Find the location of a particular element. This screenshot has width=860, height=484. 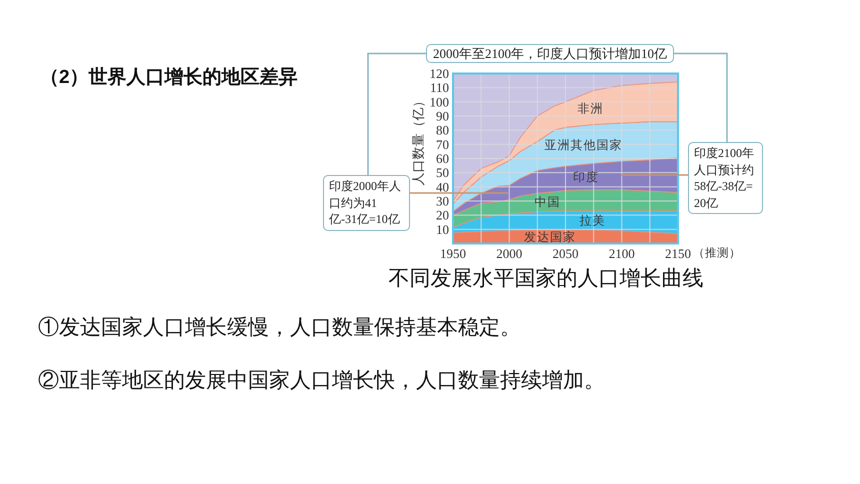

y-tick-label: 40 is located at coordinates (442, 186).